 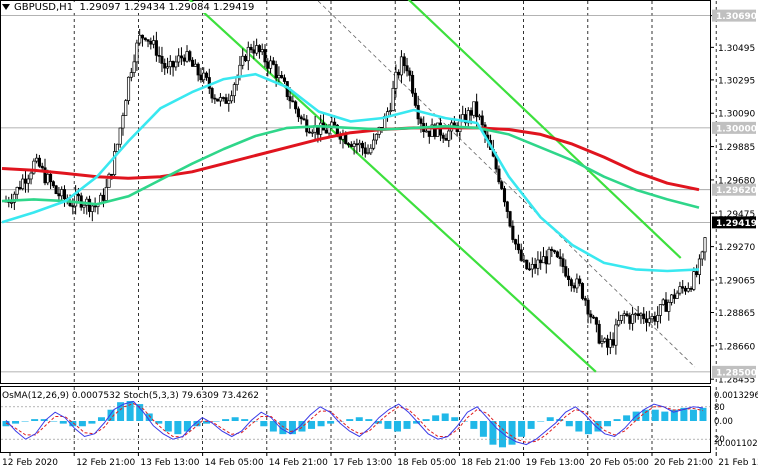 What do you see at coordinates (736, 381) in the screenshot?
I see `price-tick-label: 1.28455` at bounding box center [736, 381].